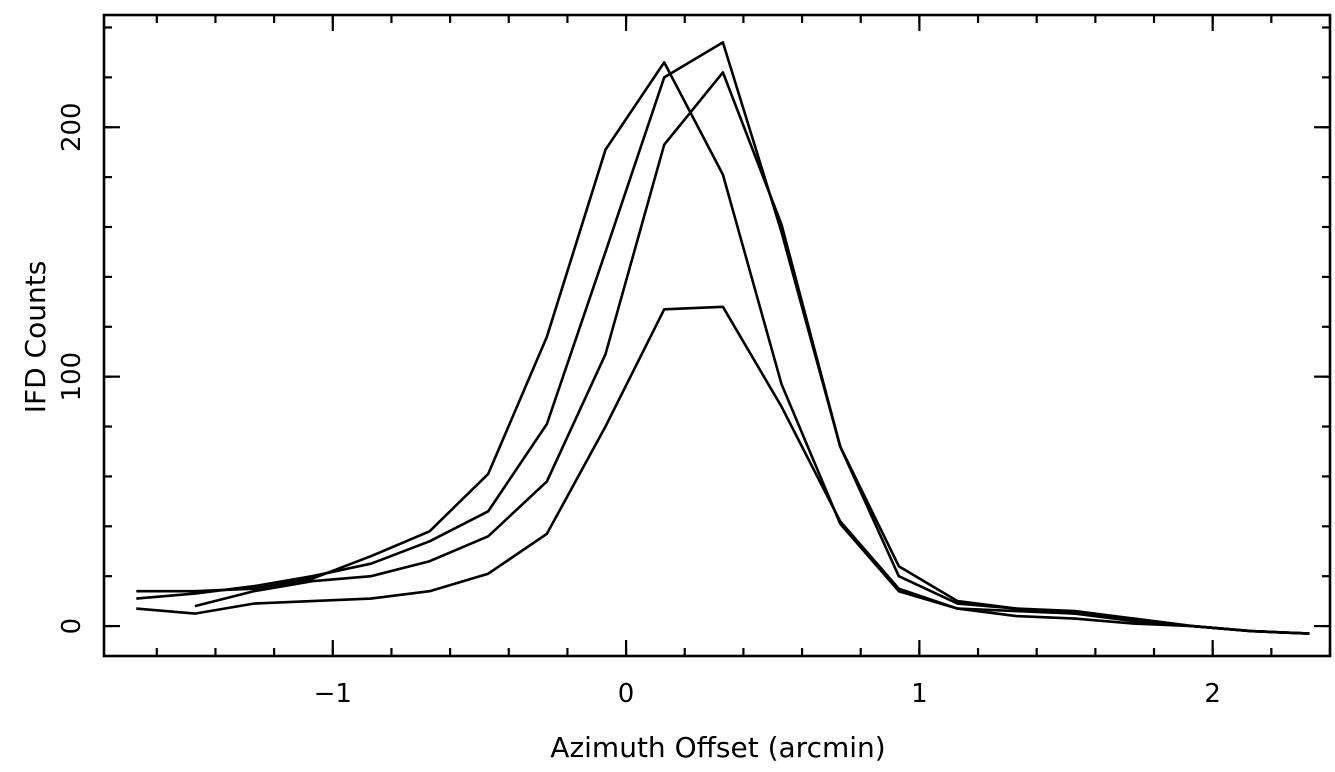  What do you see at coordinates (919, 694) in the screenshot?
I see `x-tick-label: 1` at bounding box center [919, 694].